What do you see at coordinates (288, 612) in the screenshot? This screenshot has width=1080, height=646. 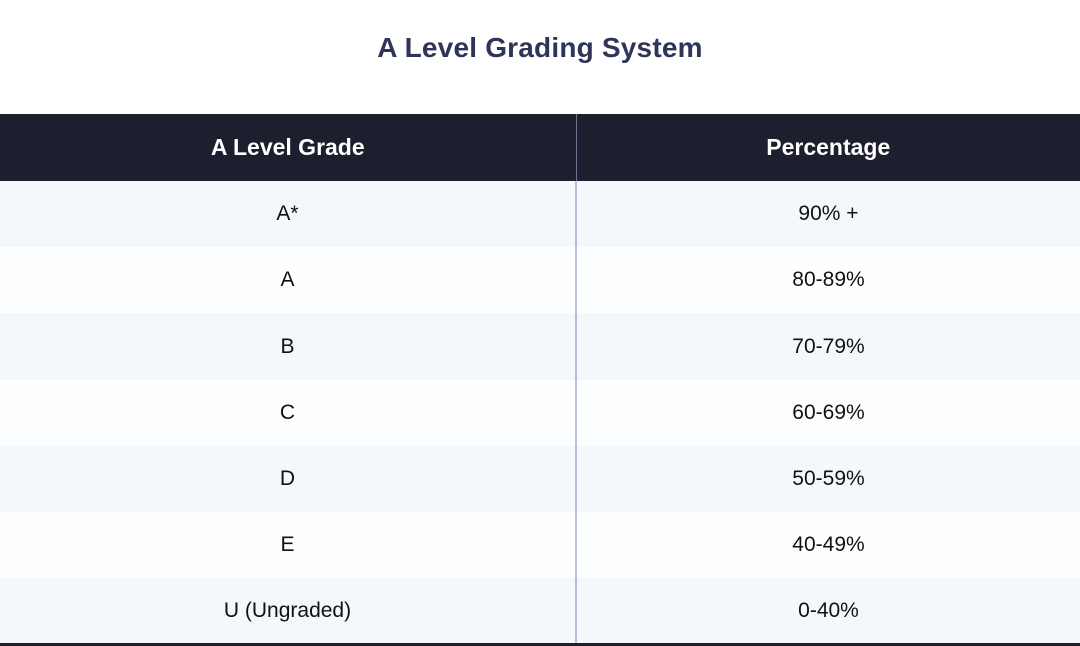 I see `grade-cell: U (Ungraded)` at bounding box center [288, 612].